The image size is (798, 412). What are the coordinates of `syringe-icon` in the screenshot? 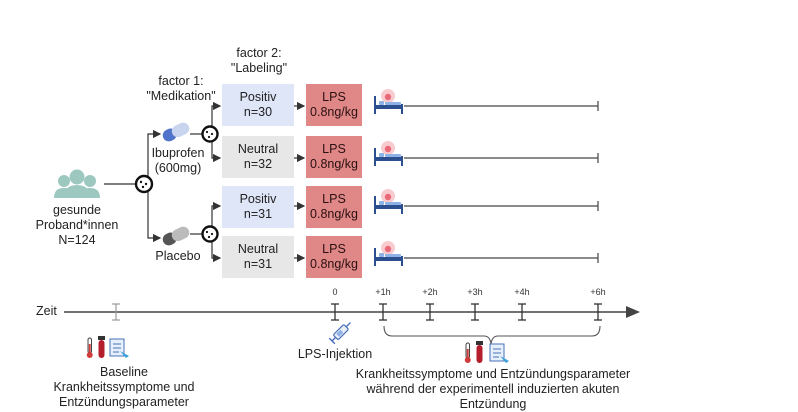 It's located at (339, 333).